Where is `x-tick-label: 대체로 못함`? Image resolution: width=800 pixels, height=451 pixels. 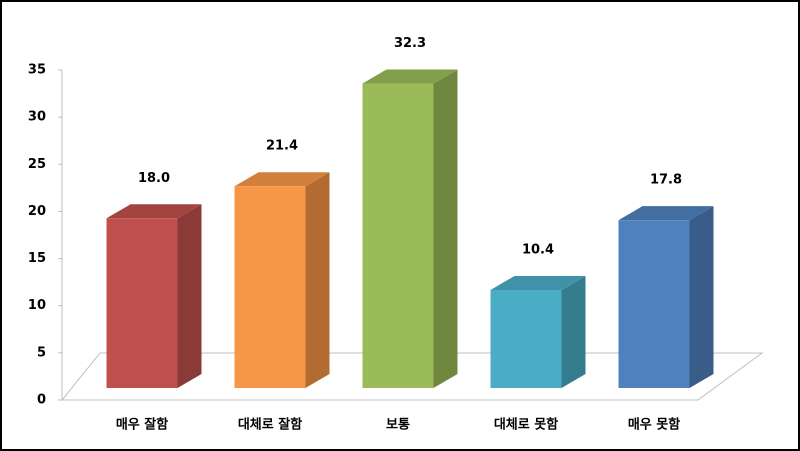
x-tick-label: 대체로 못함 is located at coordinates (526, 425).